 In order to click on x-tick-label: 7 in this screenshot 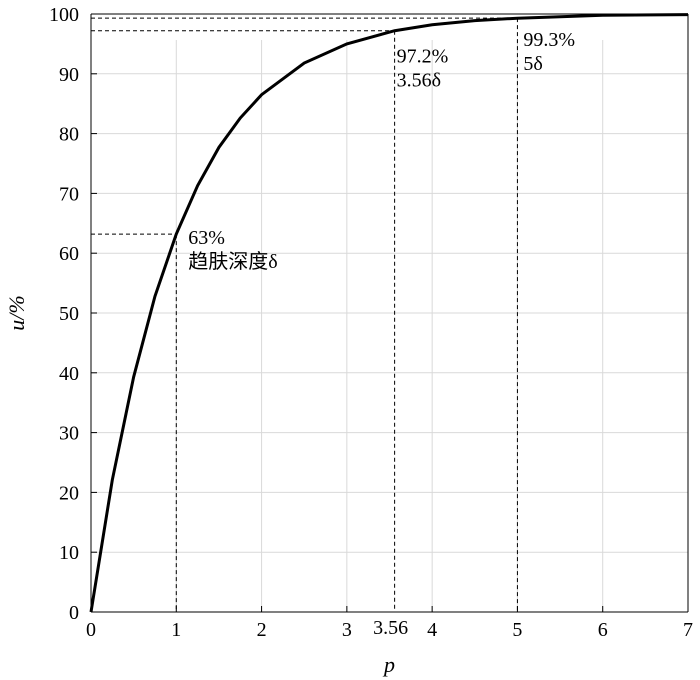, I will do `click(688, 630)`.